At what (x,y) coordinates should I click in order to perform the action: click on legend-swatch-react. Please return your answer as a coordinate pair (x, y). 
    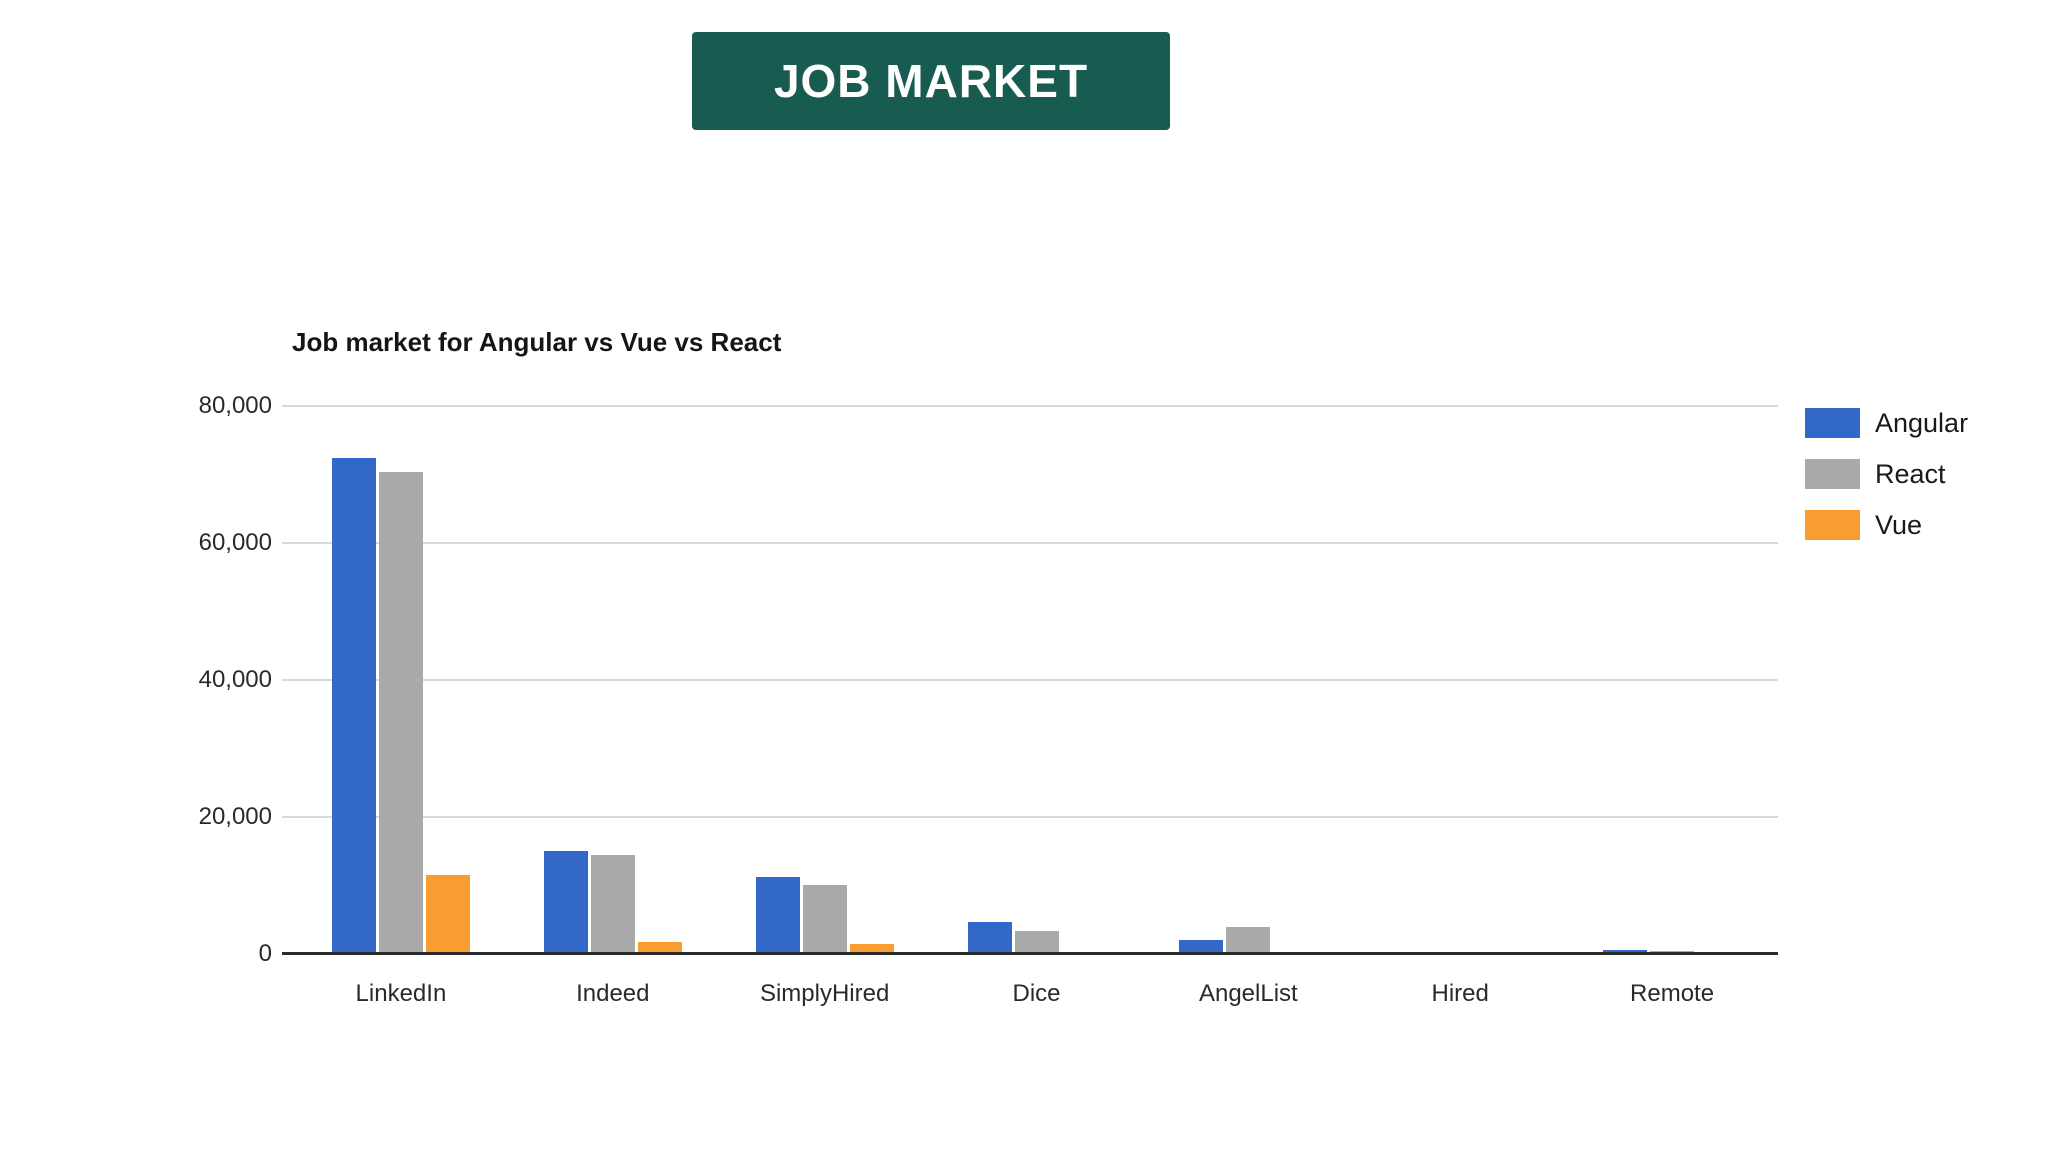
    Looking at the image, I should click on (1832, 474).